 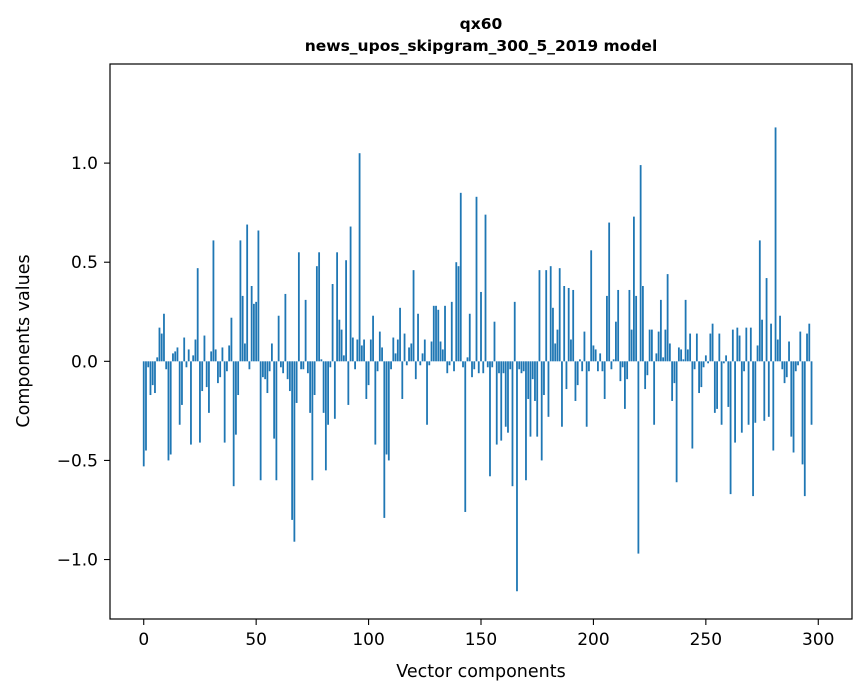 I want to click on y-axis-label: Components values, so click(x=24, y=340).